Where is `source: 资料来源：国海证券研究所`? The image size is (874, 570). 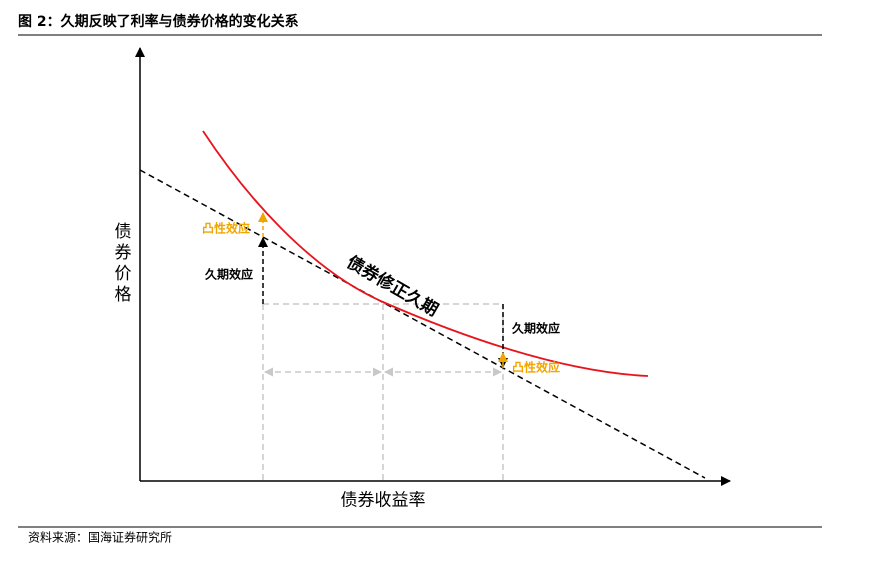 source: 资料来源：国海证券研究所 is located at coordinates (100, 537).